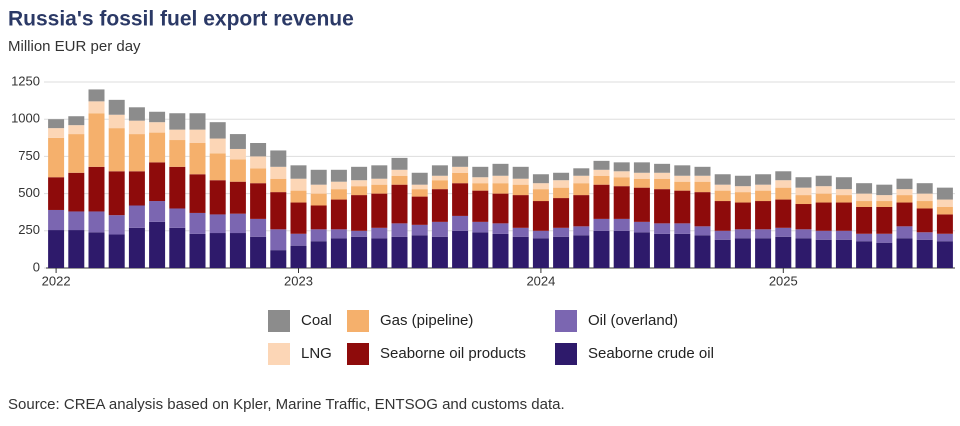 Image resolution: width=960 pixels, height=426 pixels. I want to click on legend-label: Coal, so click(316, 320).